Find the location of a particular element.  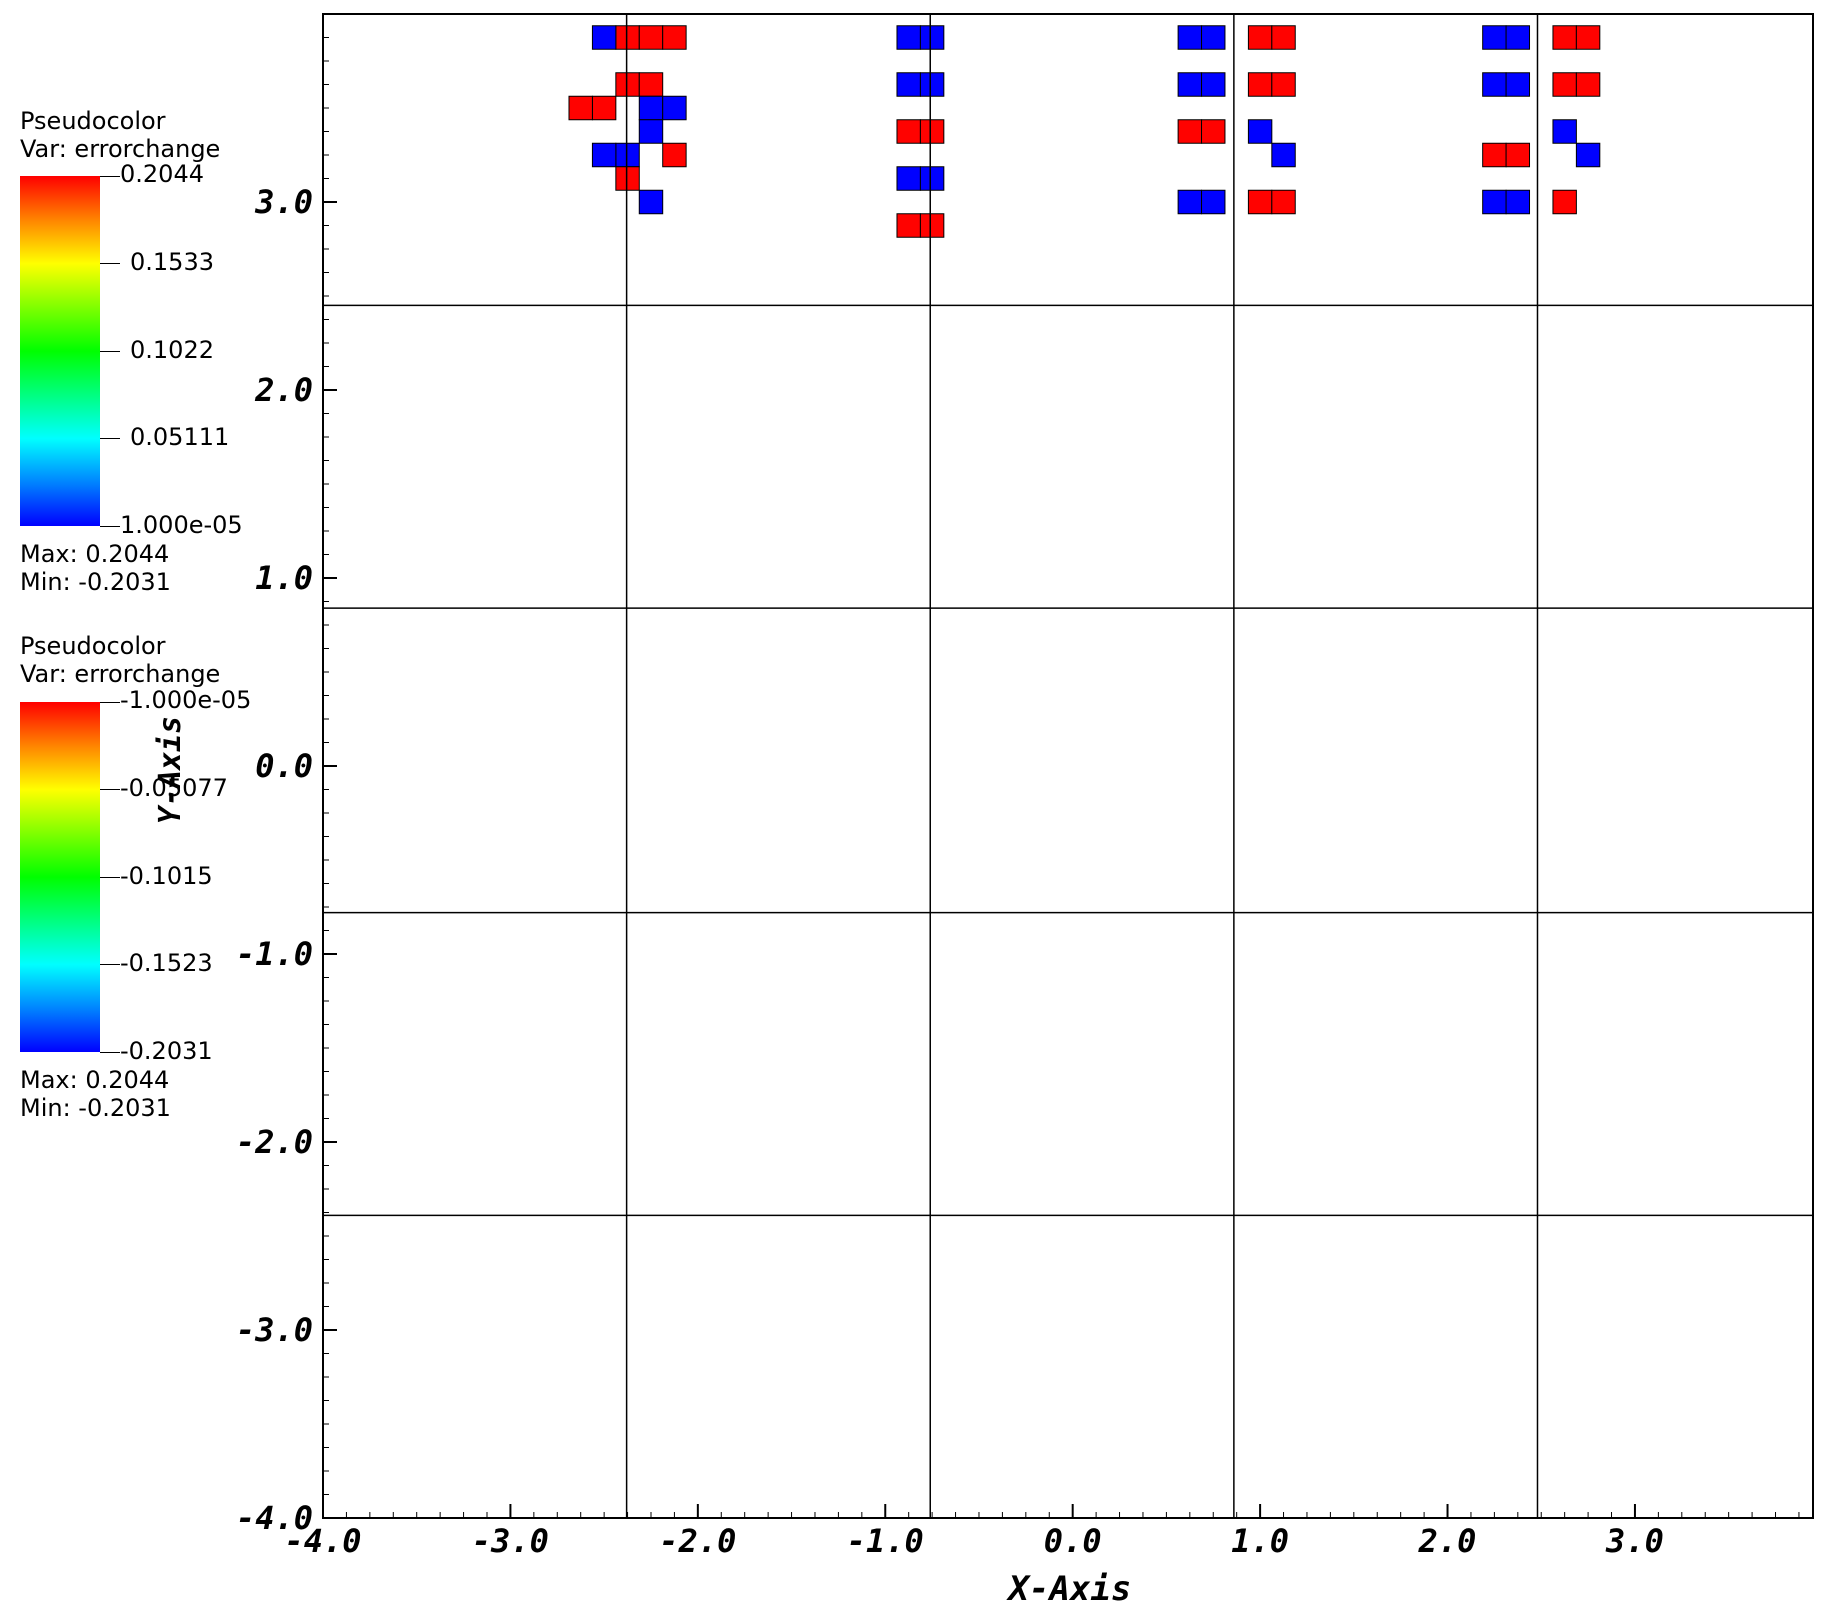

x-tick-label: -1.0 is located at coordinates (885, 1541).